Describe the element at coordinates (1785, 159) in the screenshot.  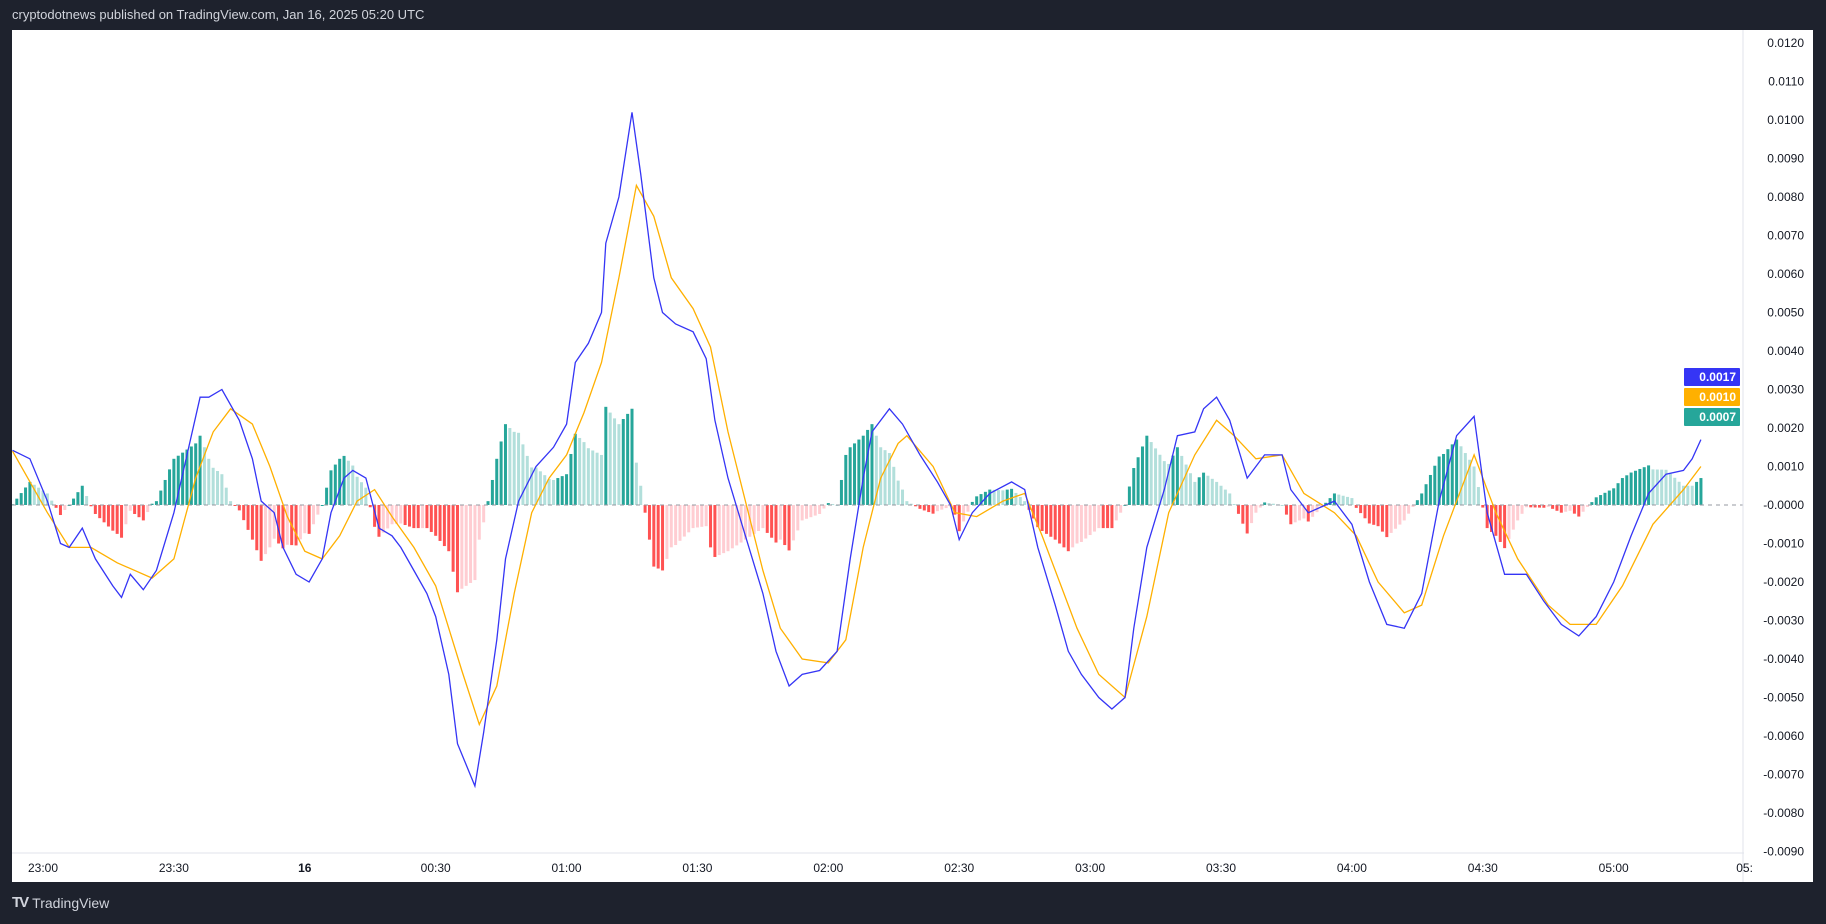
I see `price-axis-label: 0.0090` at that location.